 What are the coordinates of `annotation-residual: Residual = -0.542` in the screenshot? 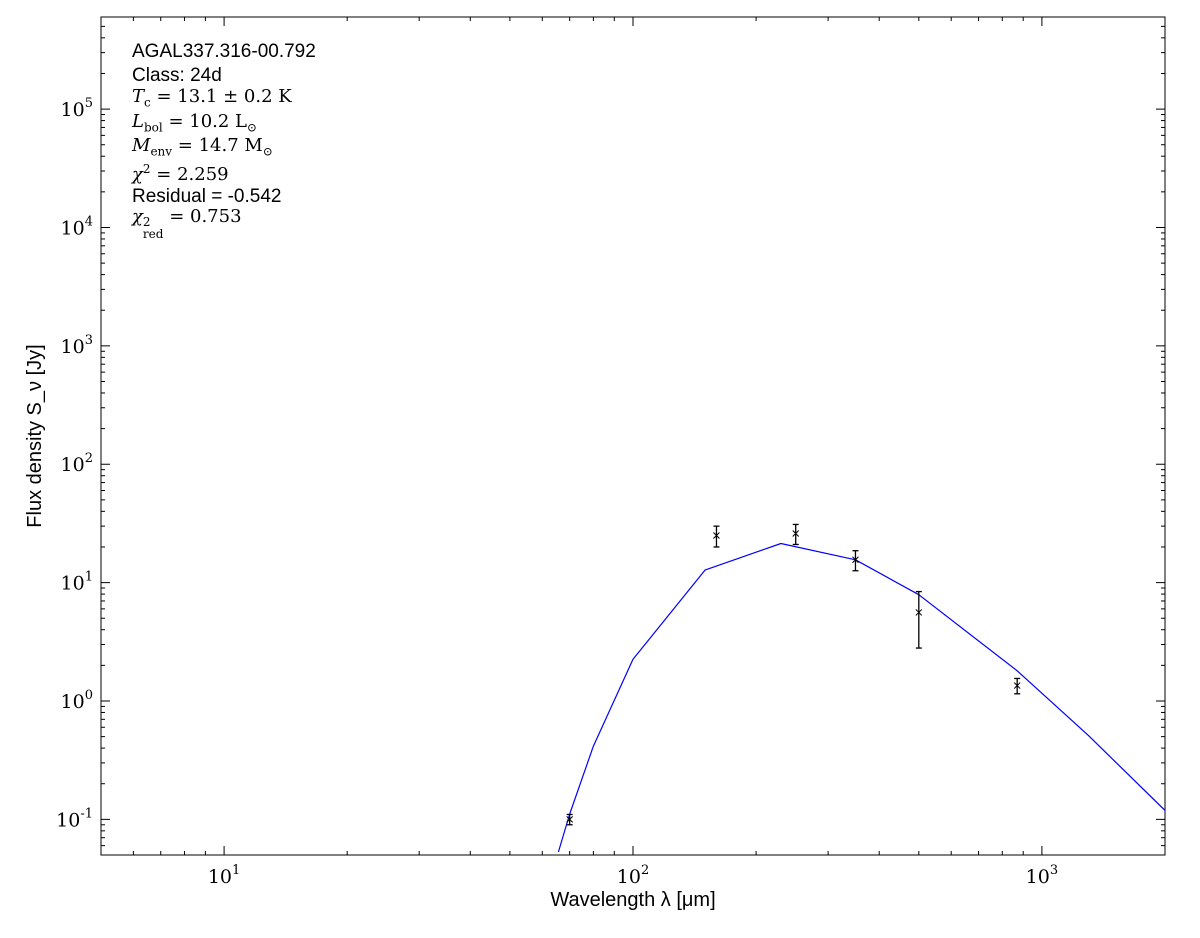 It's located at (207, 196).